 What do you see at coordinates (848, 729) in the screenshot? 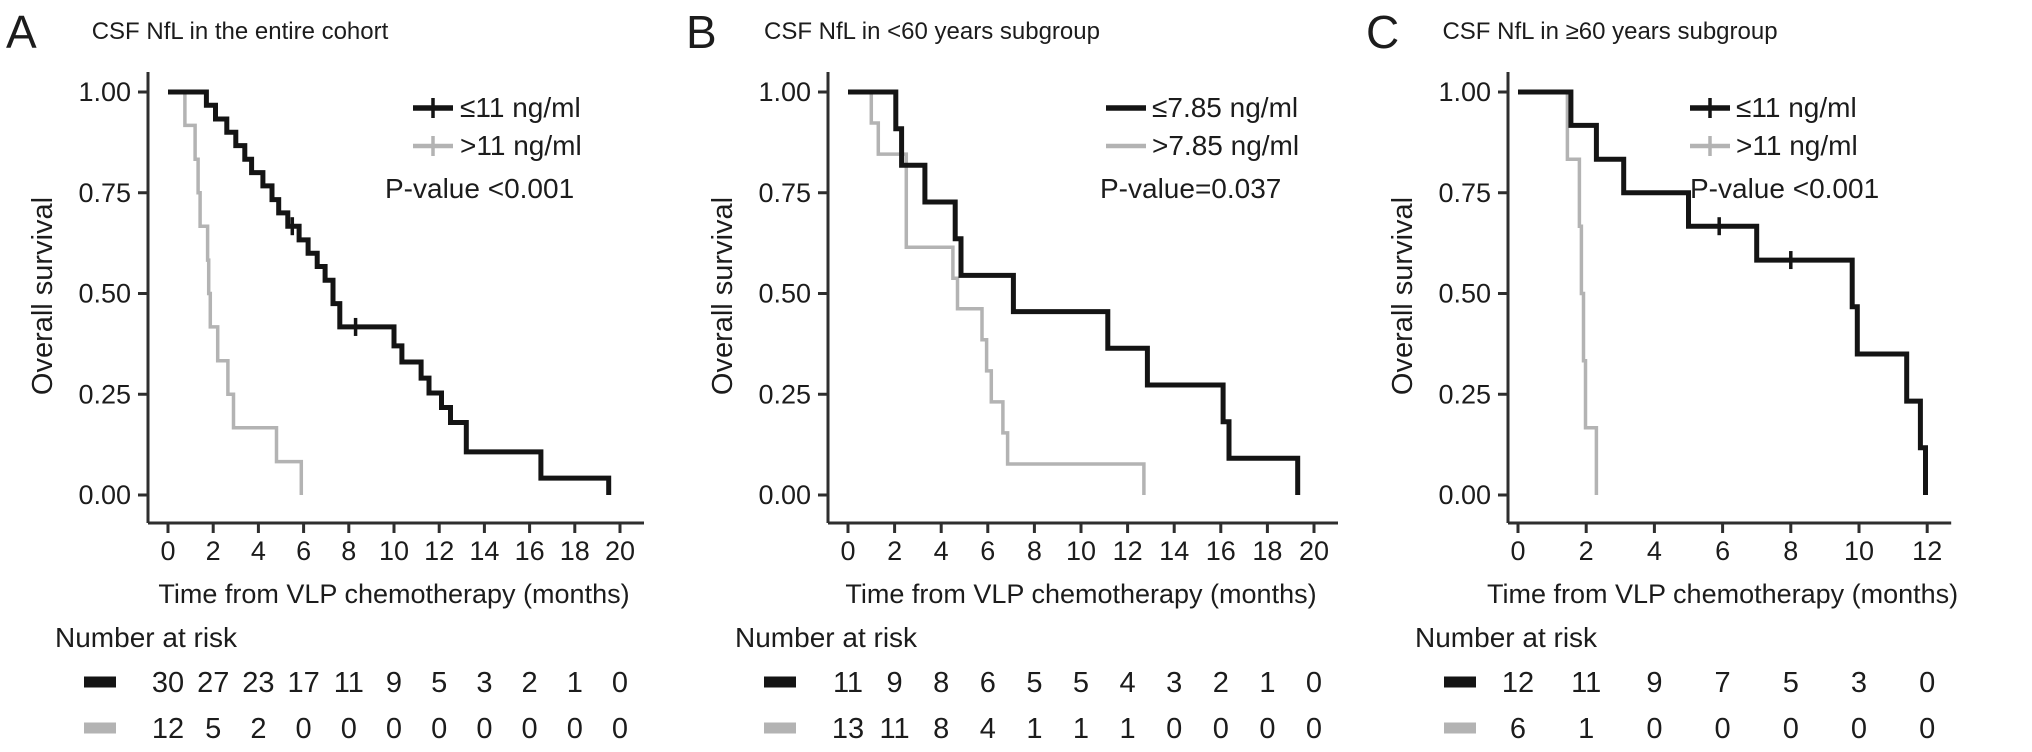
I see `risk-count: 13` at bounding box center [848, 729].